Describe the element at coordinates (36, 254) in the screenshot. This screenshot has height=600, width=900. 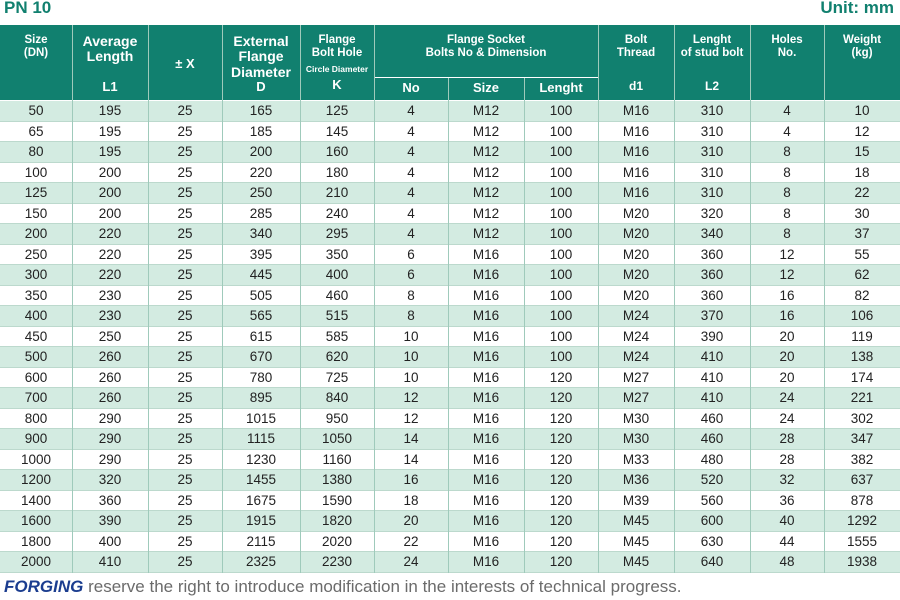
I see `table-cell: 250` at that location.